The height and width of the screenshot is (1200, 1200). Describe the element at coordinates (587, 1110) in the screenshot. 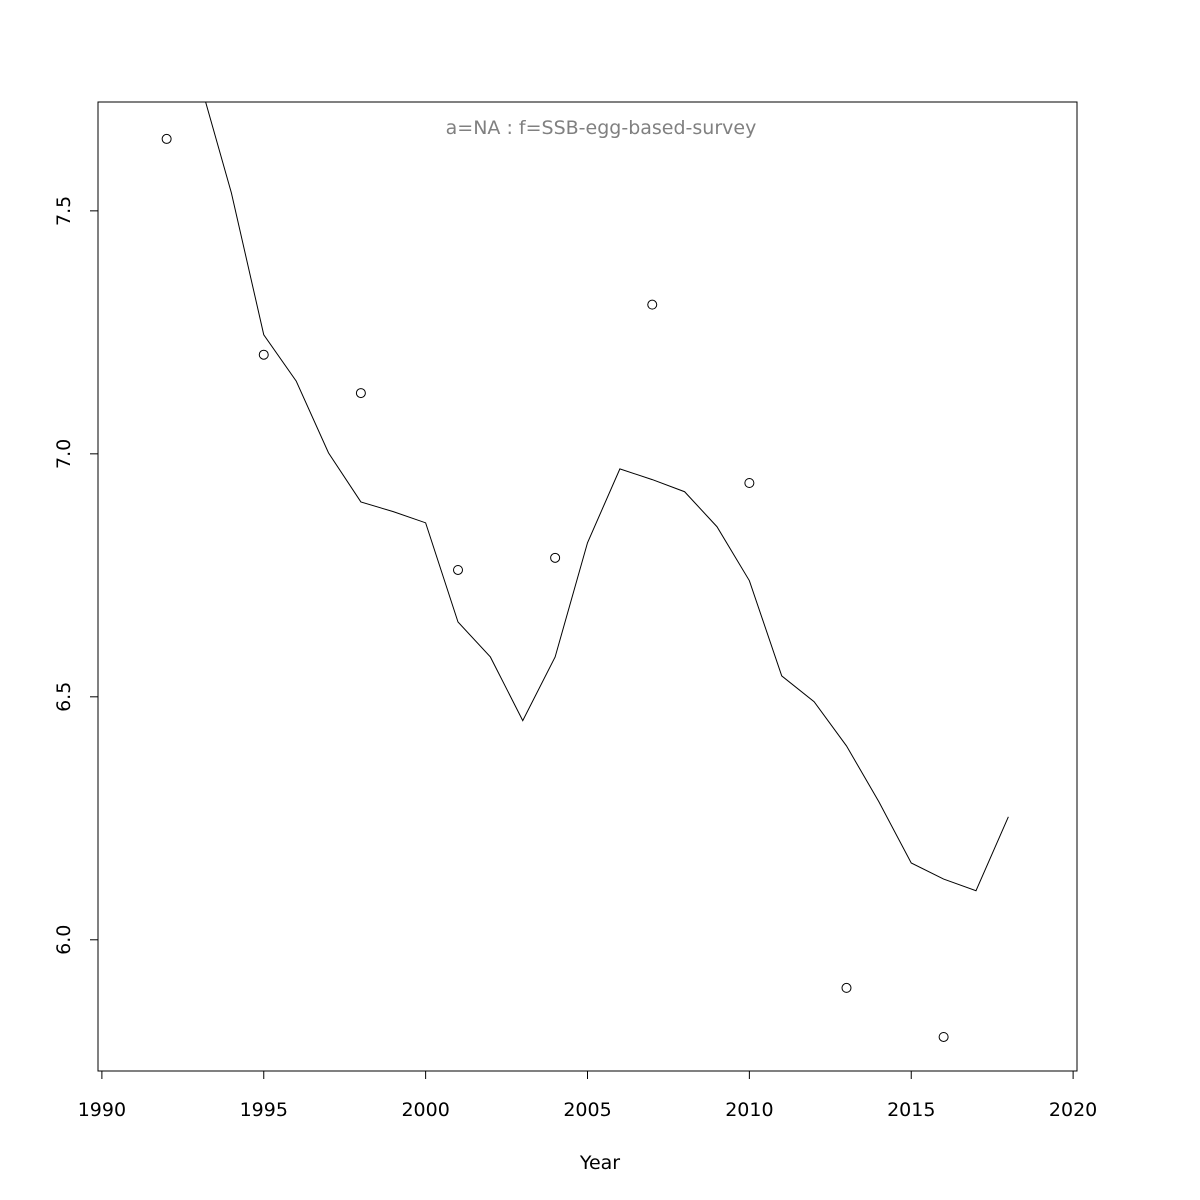

I see `x-tick-label: 2005` at that location.